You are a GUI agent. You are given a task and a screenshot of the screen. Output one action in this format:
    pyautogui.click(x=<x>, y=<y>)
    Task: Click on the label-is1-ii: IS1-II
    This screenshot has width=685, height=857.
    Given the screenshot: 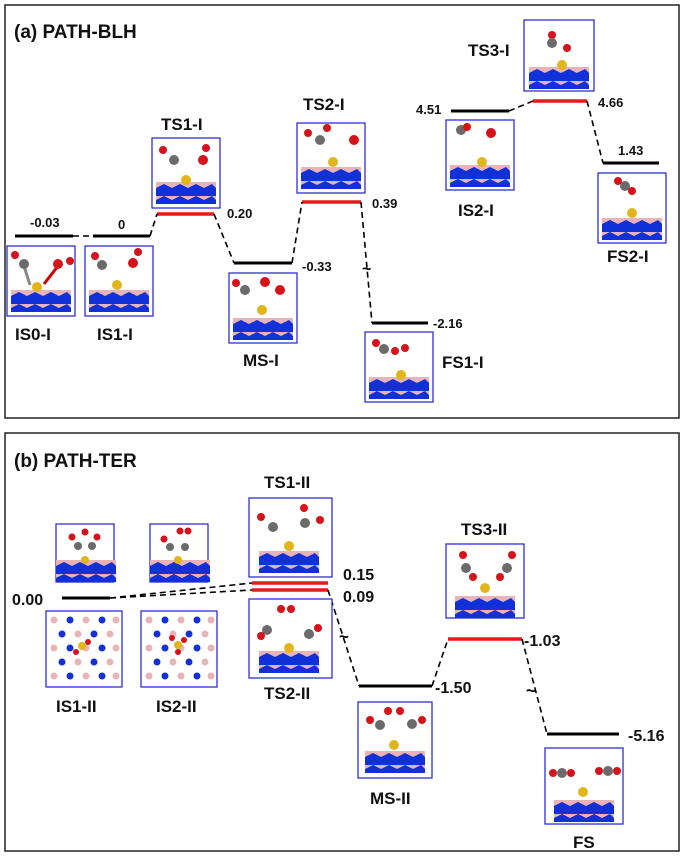 What is the action you would take?
    pyautogui.click(x=76, y=706)
    